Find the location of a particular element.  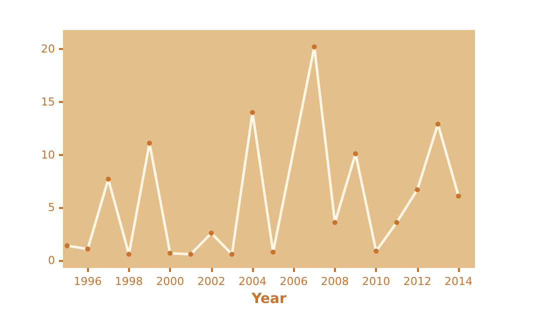

x-tick-label: 2010 is located at coordinates (376, 281).